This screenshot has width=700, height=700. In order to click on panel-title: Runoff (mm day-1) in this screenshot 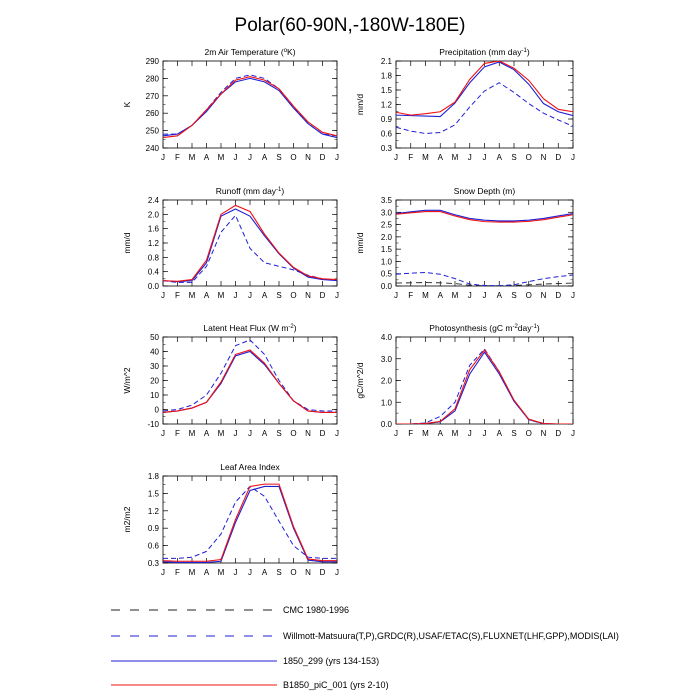, I will do `click(250, 191)`.